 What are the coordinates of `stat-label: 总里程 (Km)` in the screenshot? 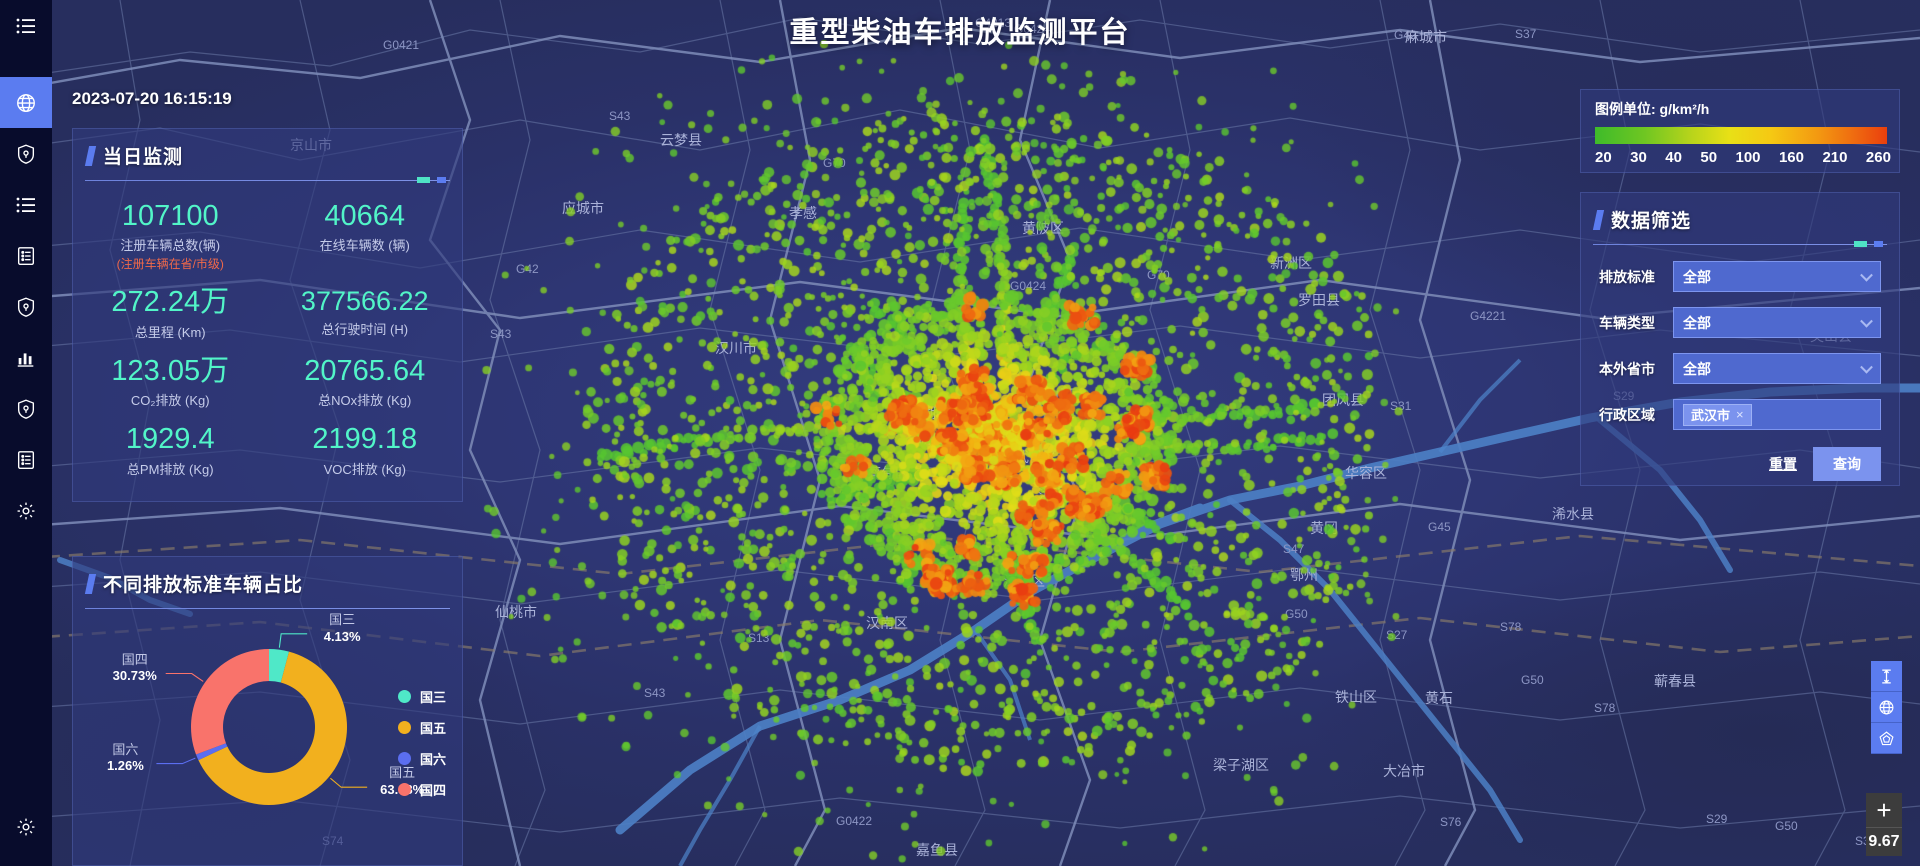 It's located at (170, 332).